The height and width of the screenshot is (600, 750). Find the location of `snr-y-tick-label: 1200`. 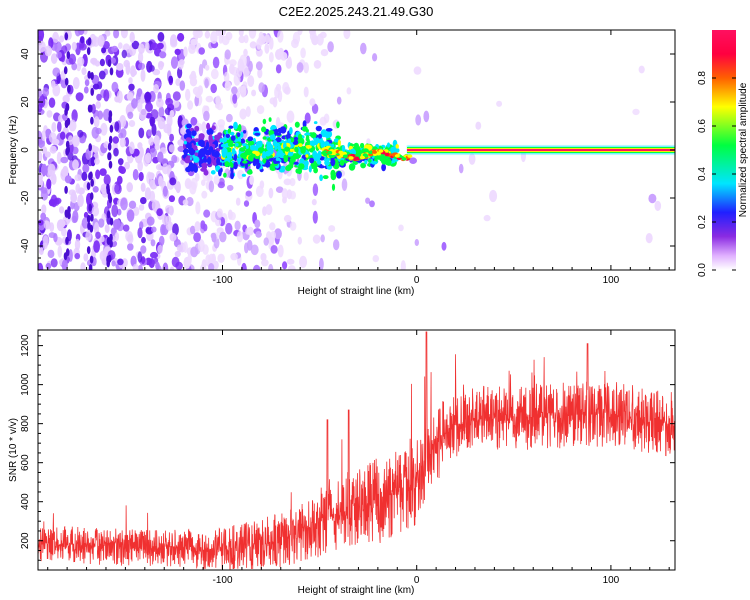

snr-y-tick-label: 1200 is located at coordinates (25, 345).